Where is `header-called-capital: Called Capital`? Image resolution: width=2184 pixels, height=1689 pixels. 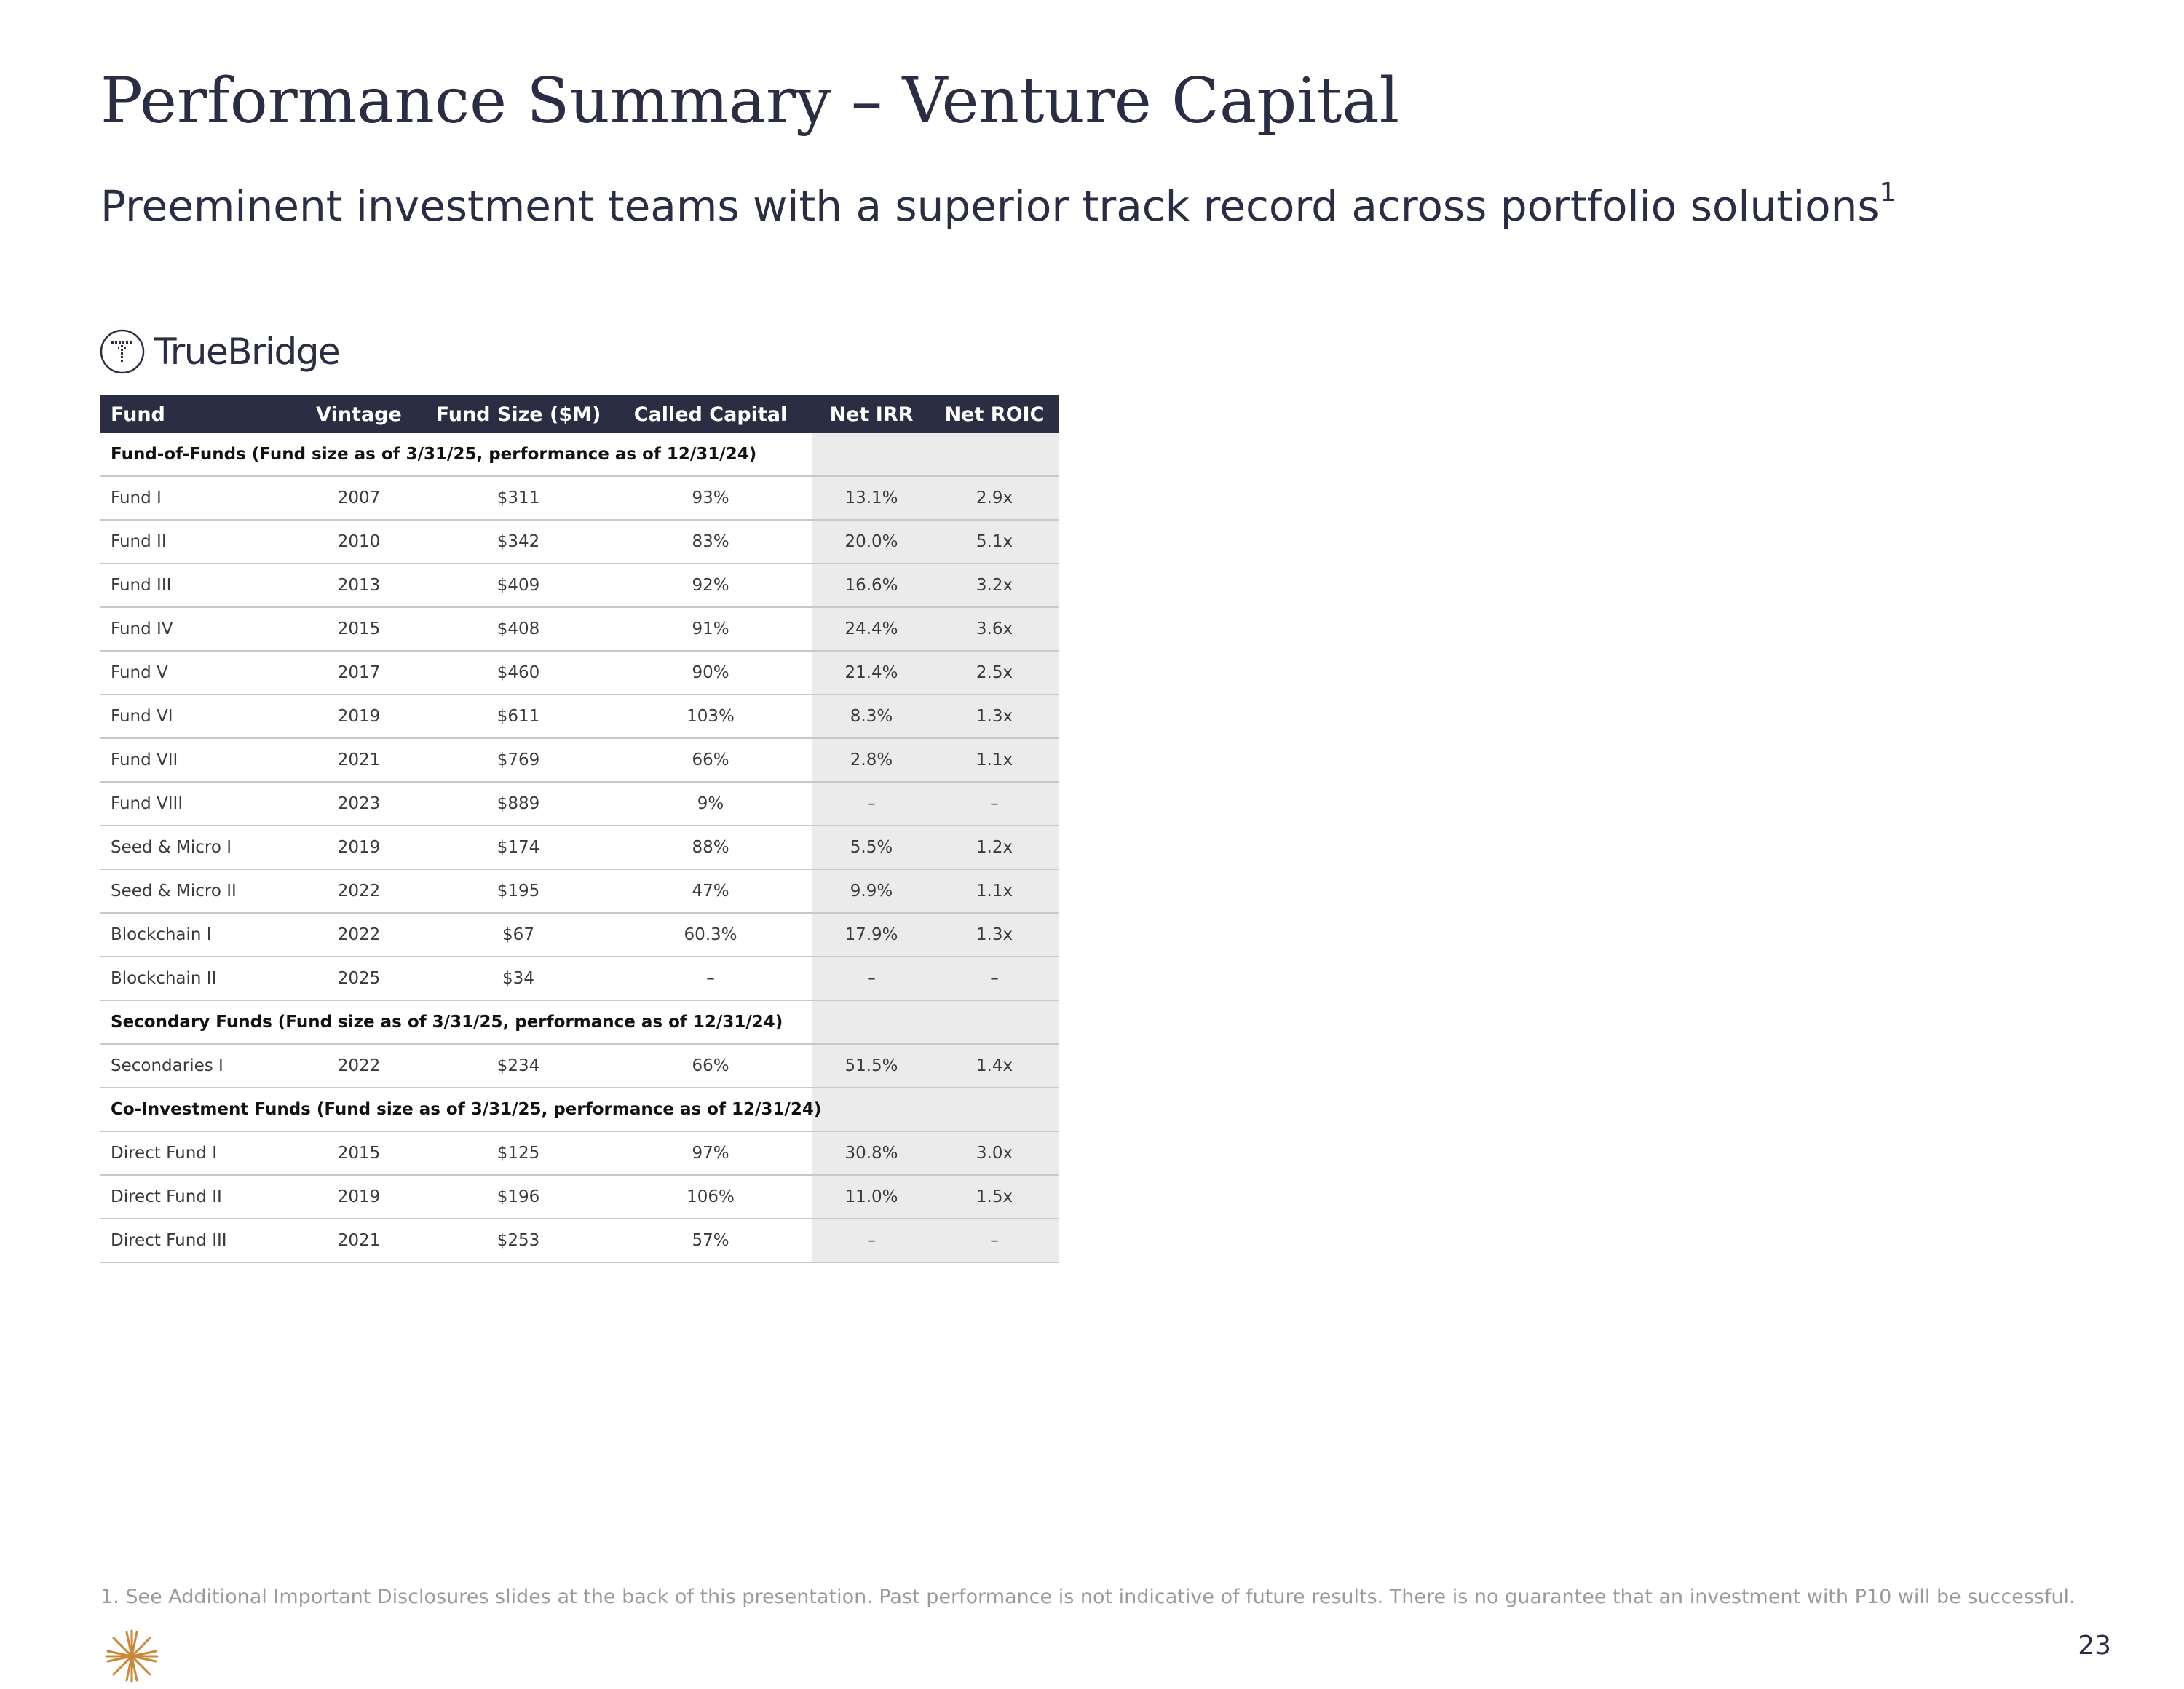
header-called-capital: Called Capital is located at coordinates (710, 414).